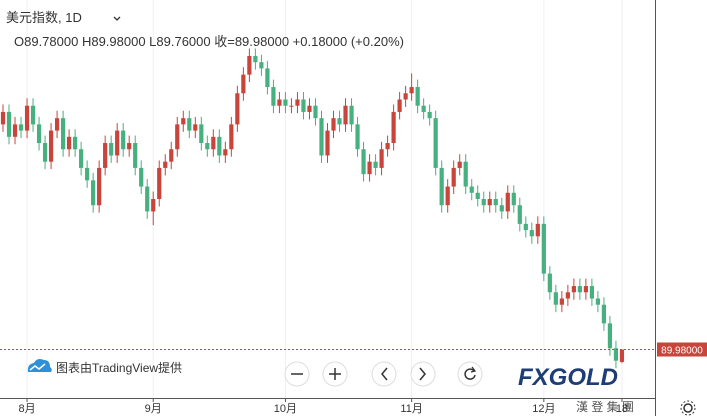 This screenshot has height=416, width=707. I want to click on logo: FXGOLD 漢 登 集 團, so click(576, 389).